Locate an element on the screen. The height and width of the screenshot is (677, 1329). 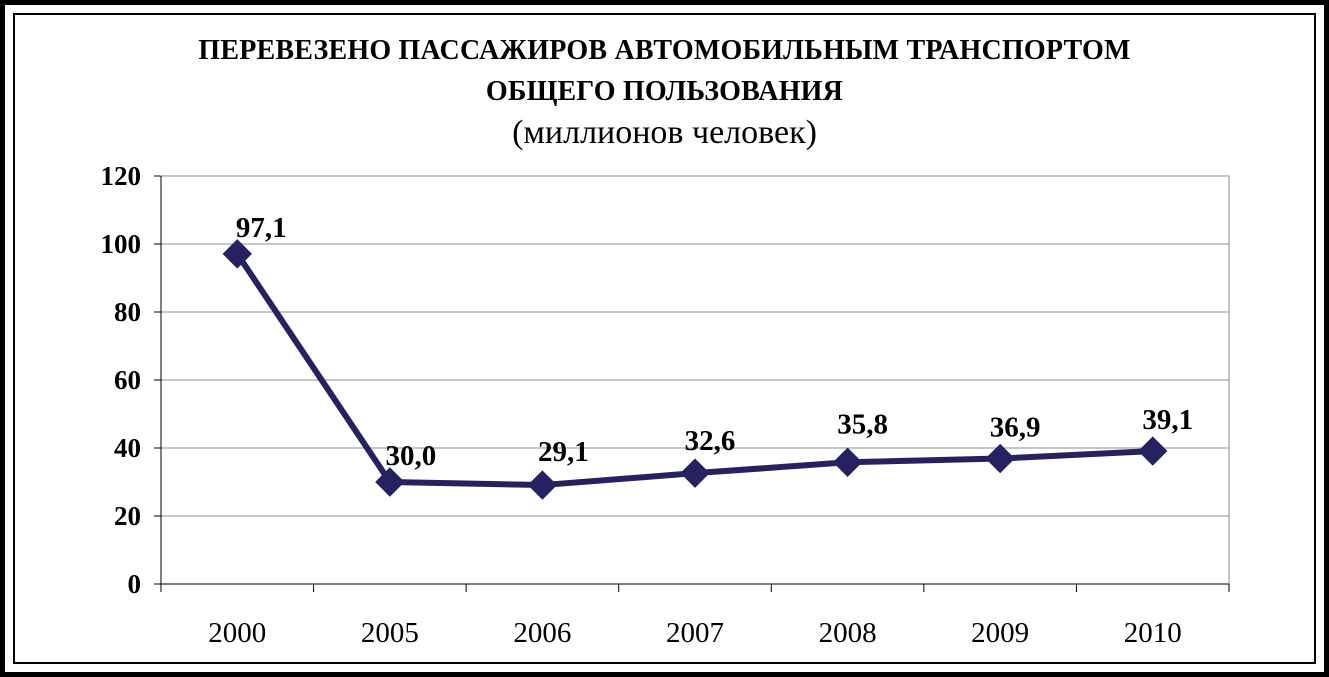
y-tick-label: 60 is located at coordinates (127, 380).